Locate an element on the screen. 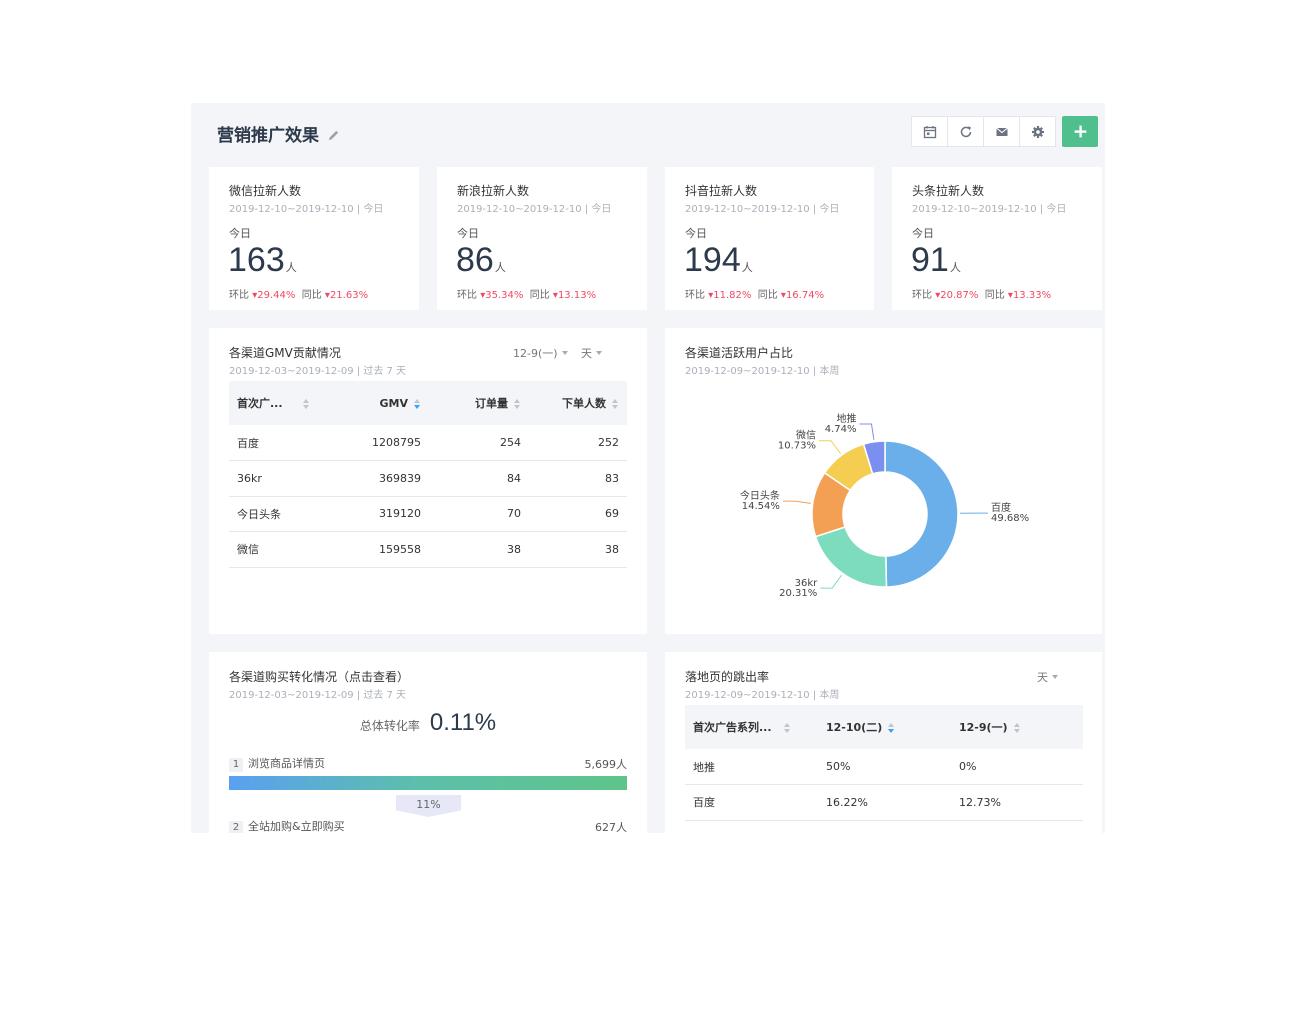 The image size is (1298, 1012). overall-conversion: 总体转化率 0.11% is located at coordinates (428, 722).